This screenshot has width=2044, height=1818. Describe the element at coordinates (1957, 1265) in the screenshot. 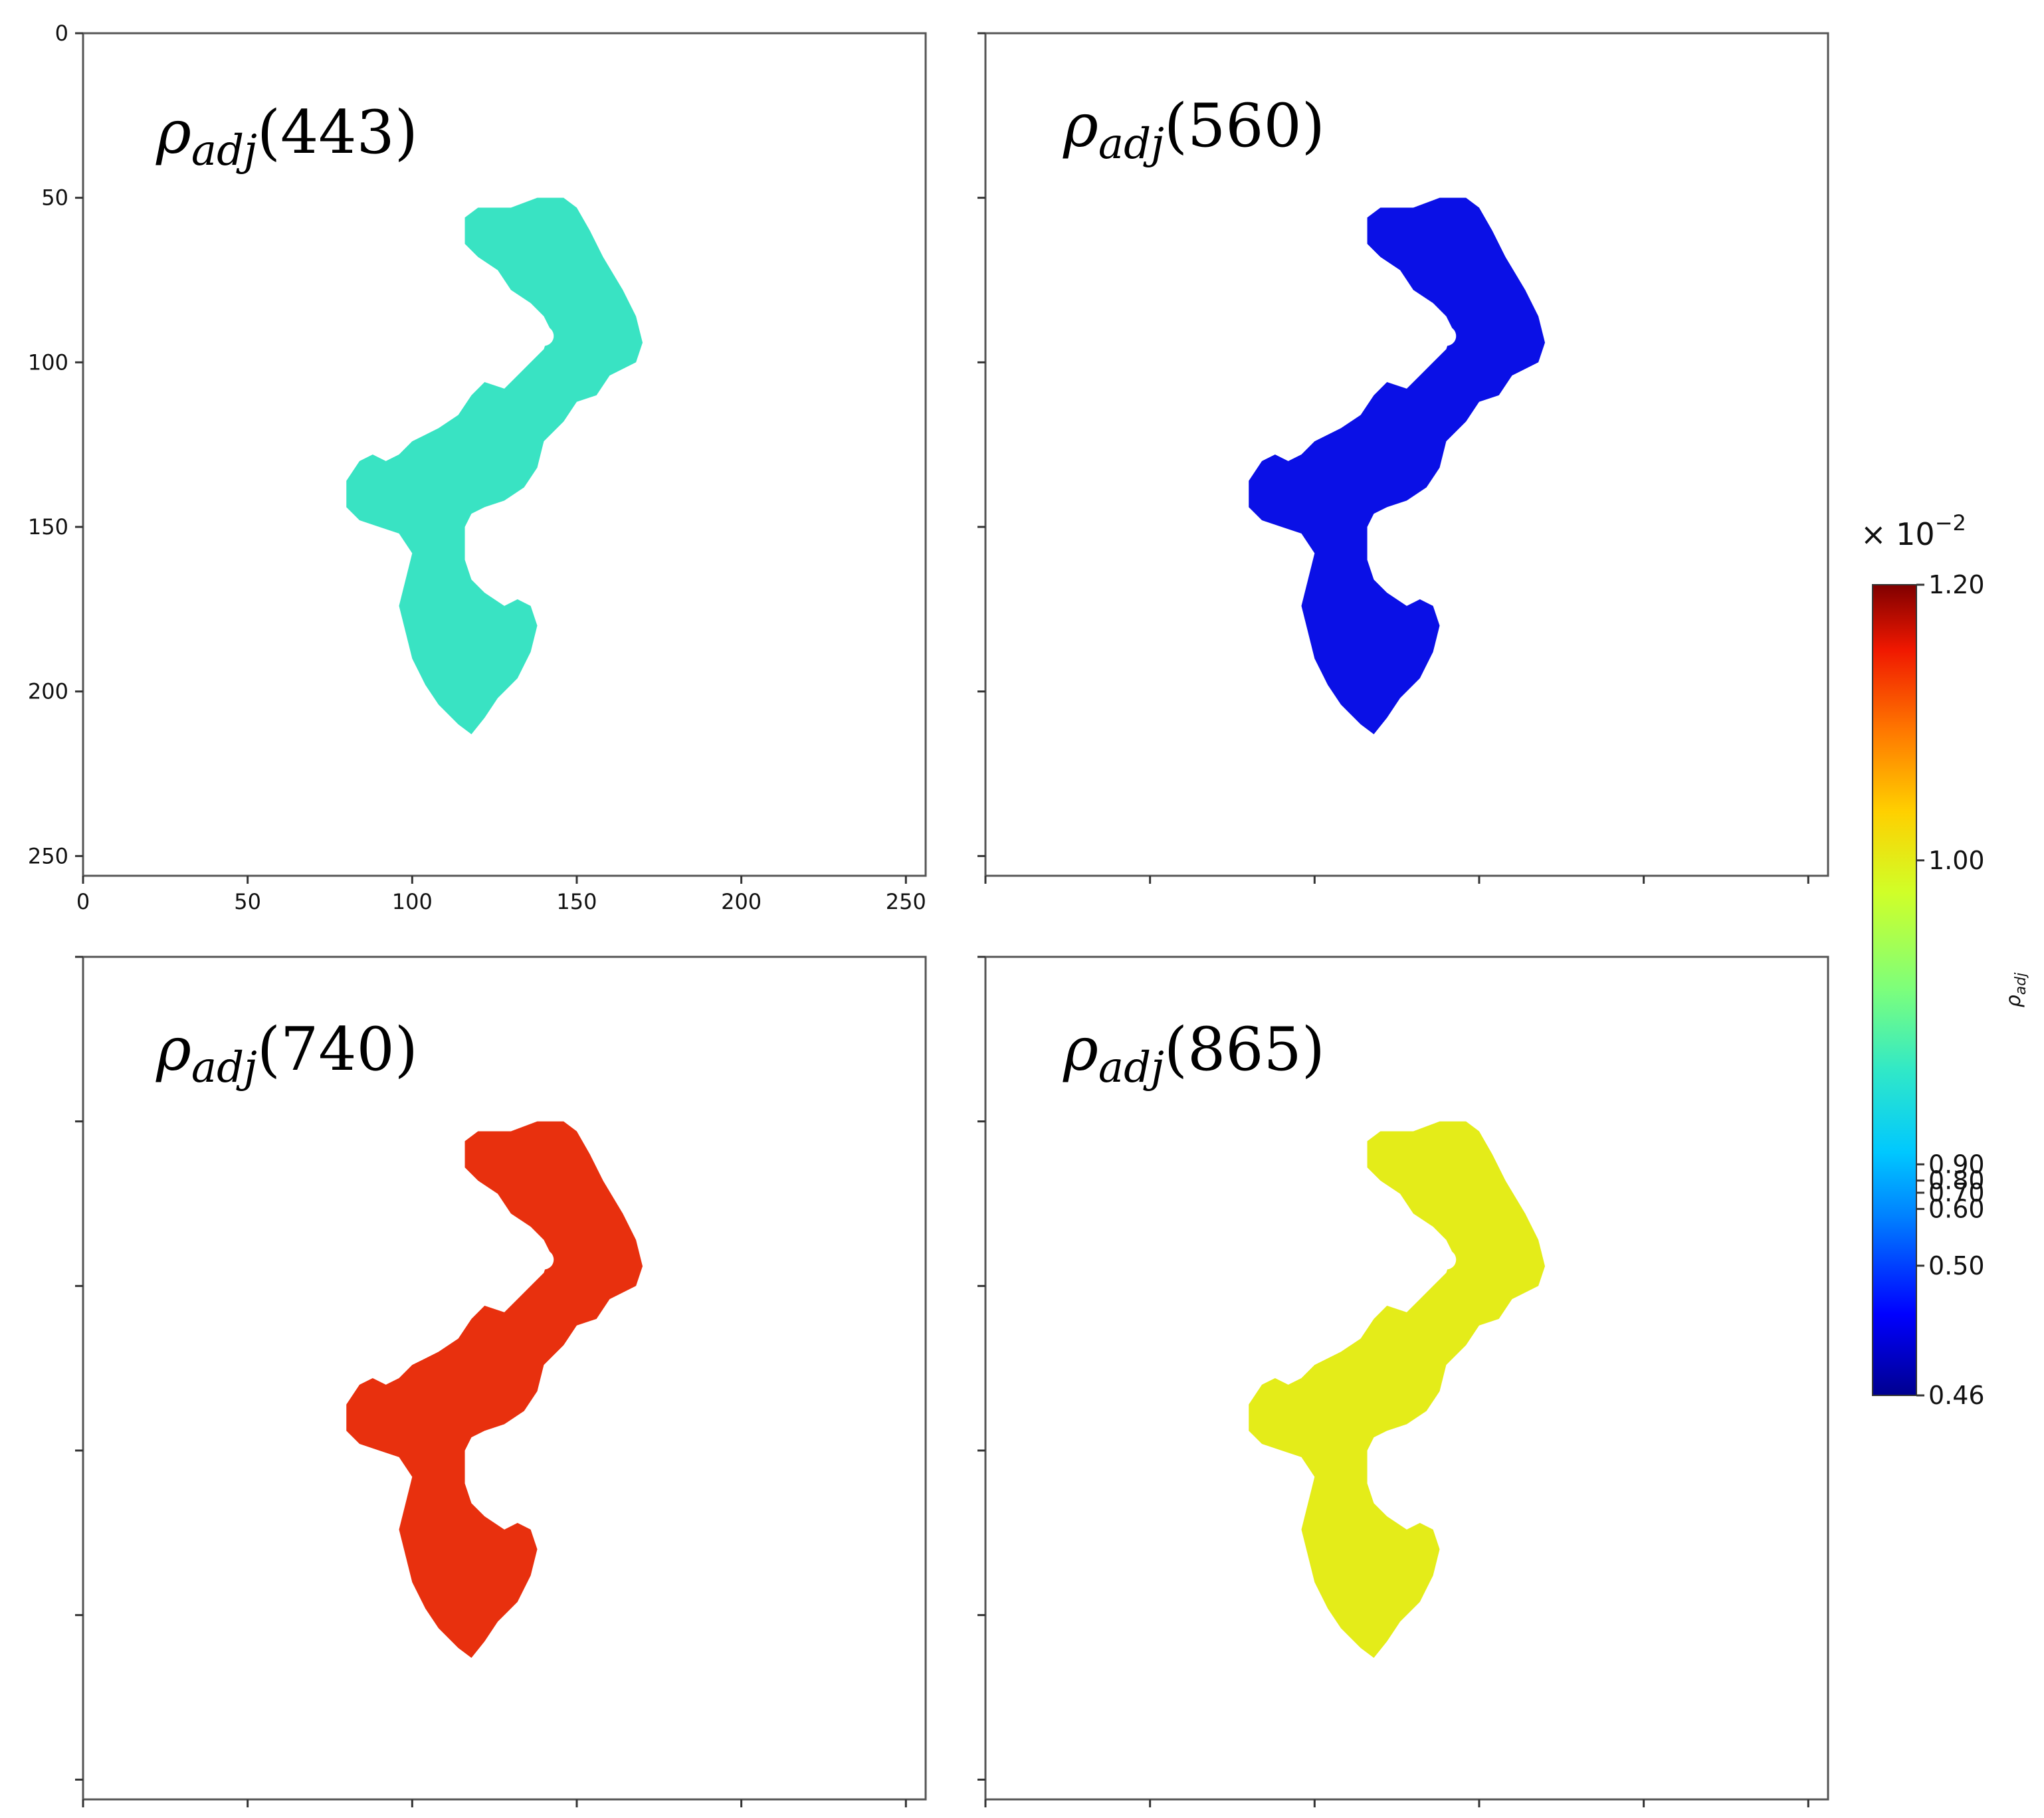

I see `colorbar-tick-label: 0.50` at that location.